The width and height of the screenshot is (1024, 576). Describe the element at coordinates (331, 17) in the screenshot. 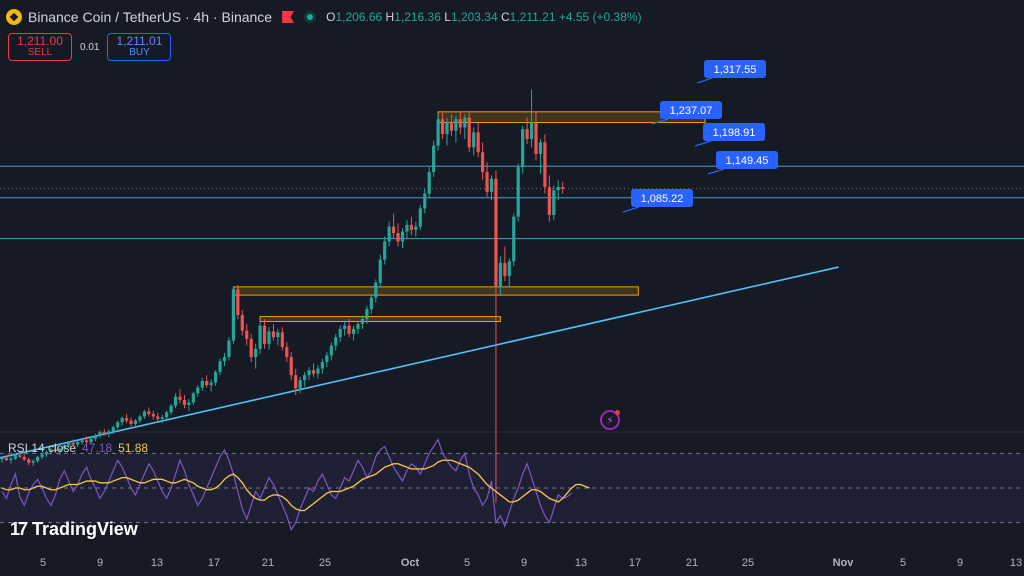

I see `open-label: O` at that location.